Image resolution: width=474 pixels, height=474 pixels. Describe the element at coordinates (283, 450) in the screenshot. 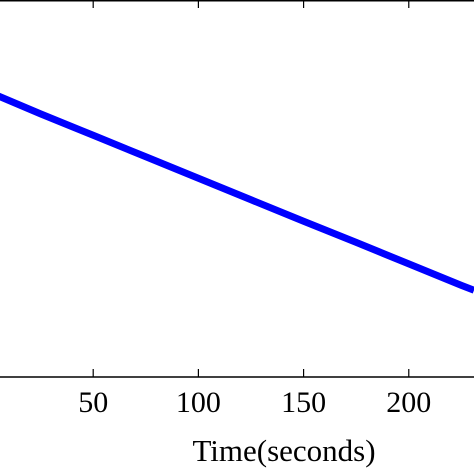

I see `x-axis-label: Time(seconds)` at that location.